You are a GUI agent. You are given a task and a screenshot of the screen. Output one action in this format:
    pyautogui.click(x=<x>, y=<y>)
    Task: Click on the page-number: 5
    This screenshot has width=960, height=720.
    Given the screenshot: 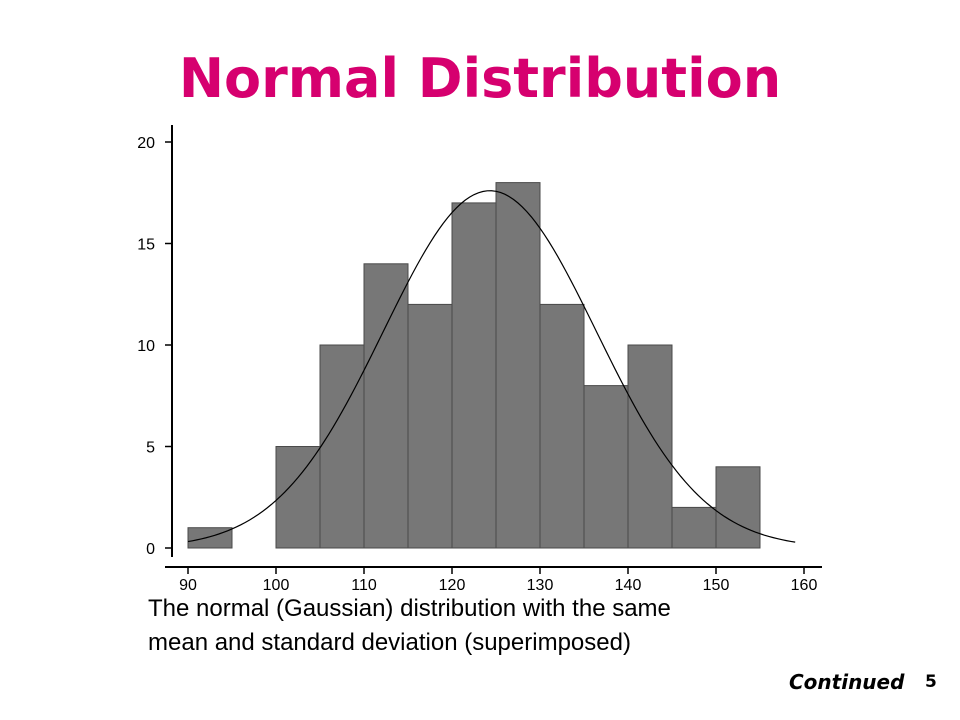 What is the action you would take?
    pyautogui.click(x=931, y=682)
    